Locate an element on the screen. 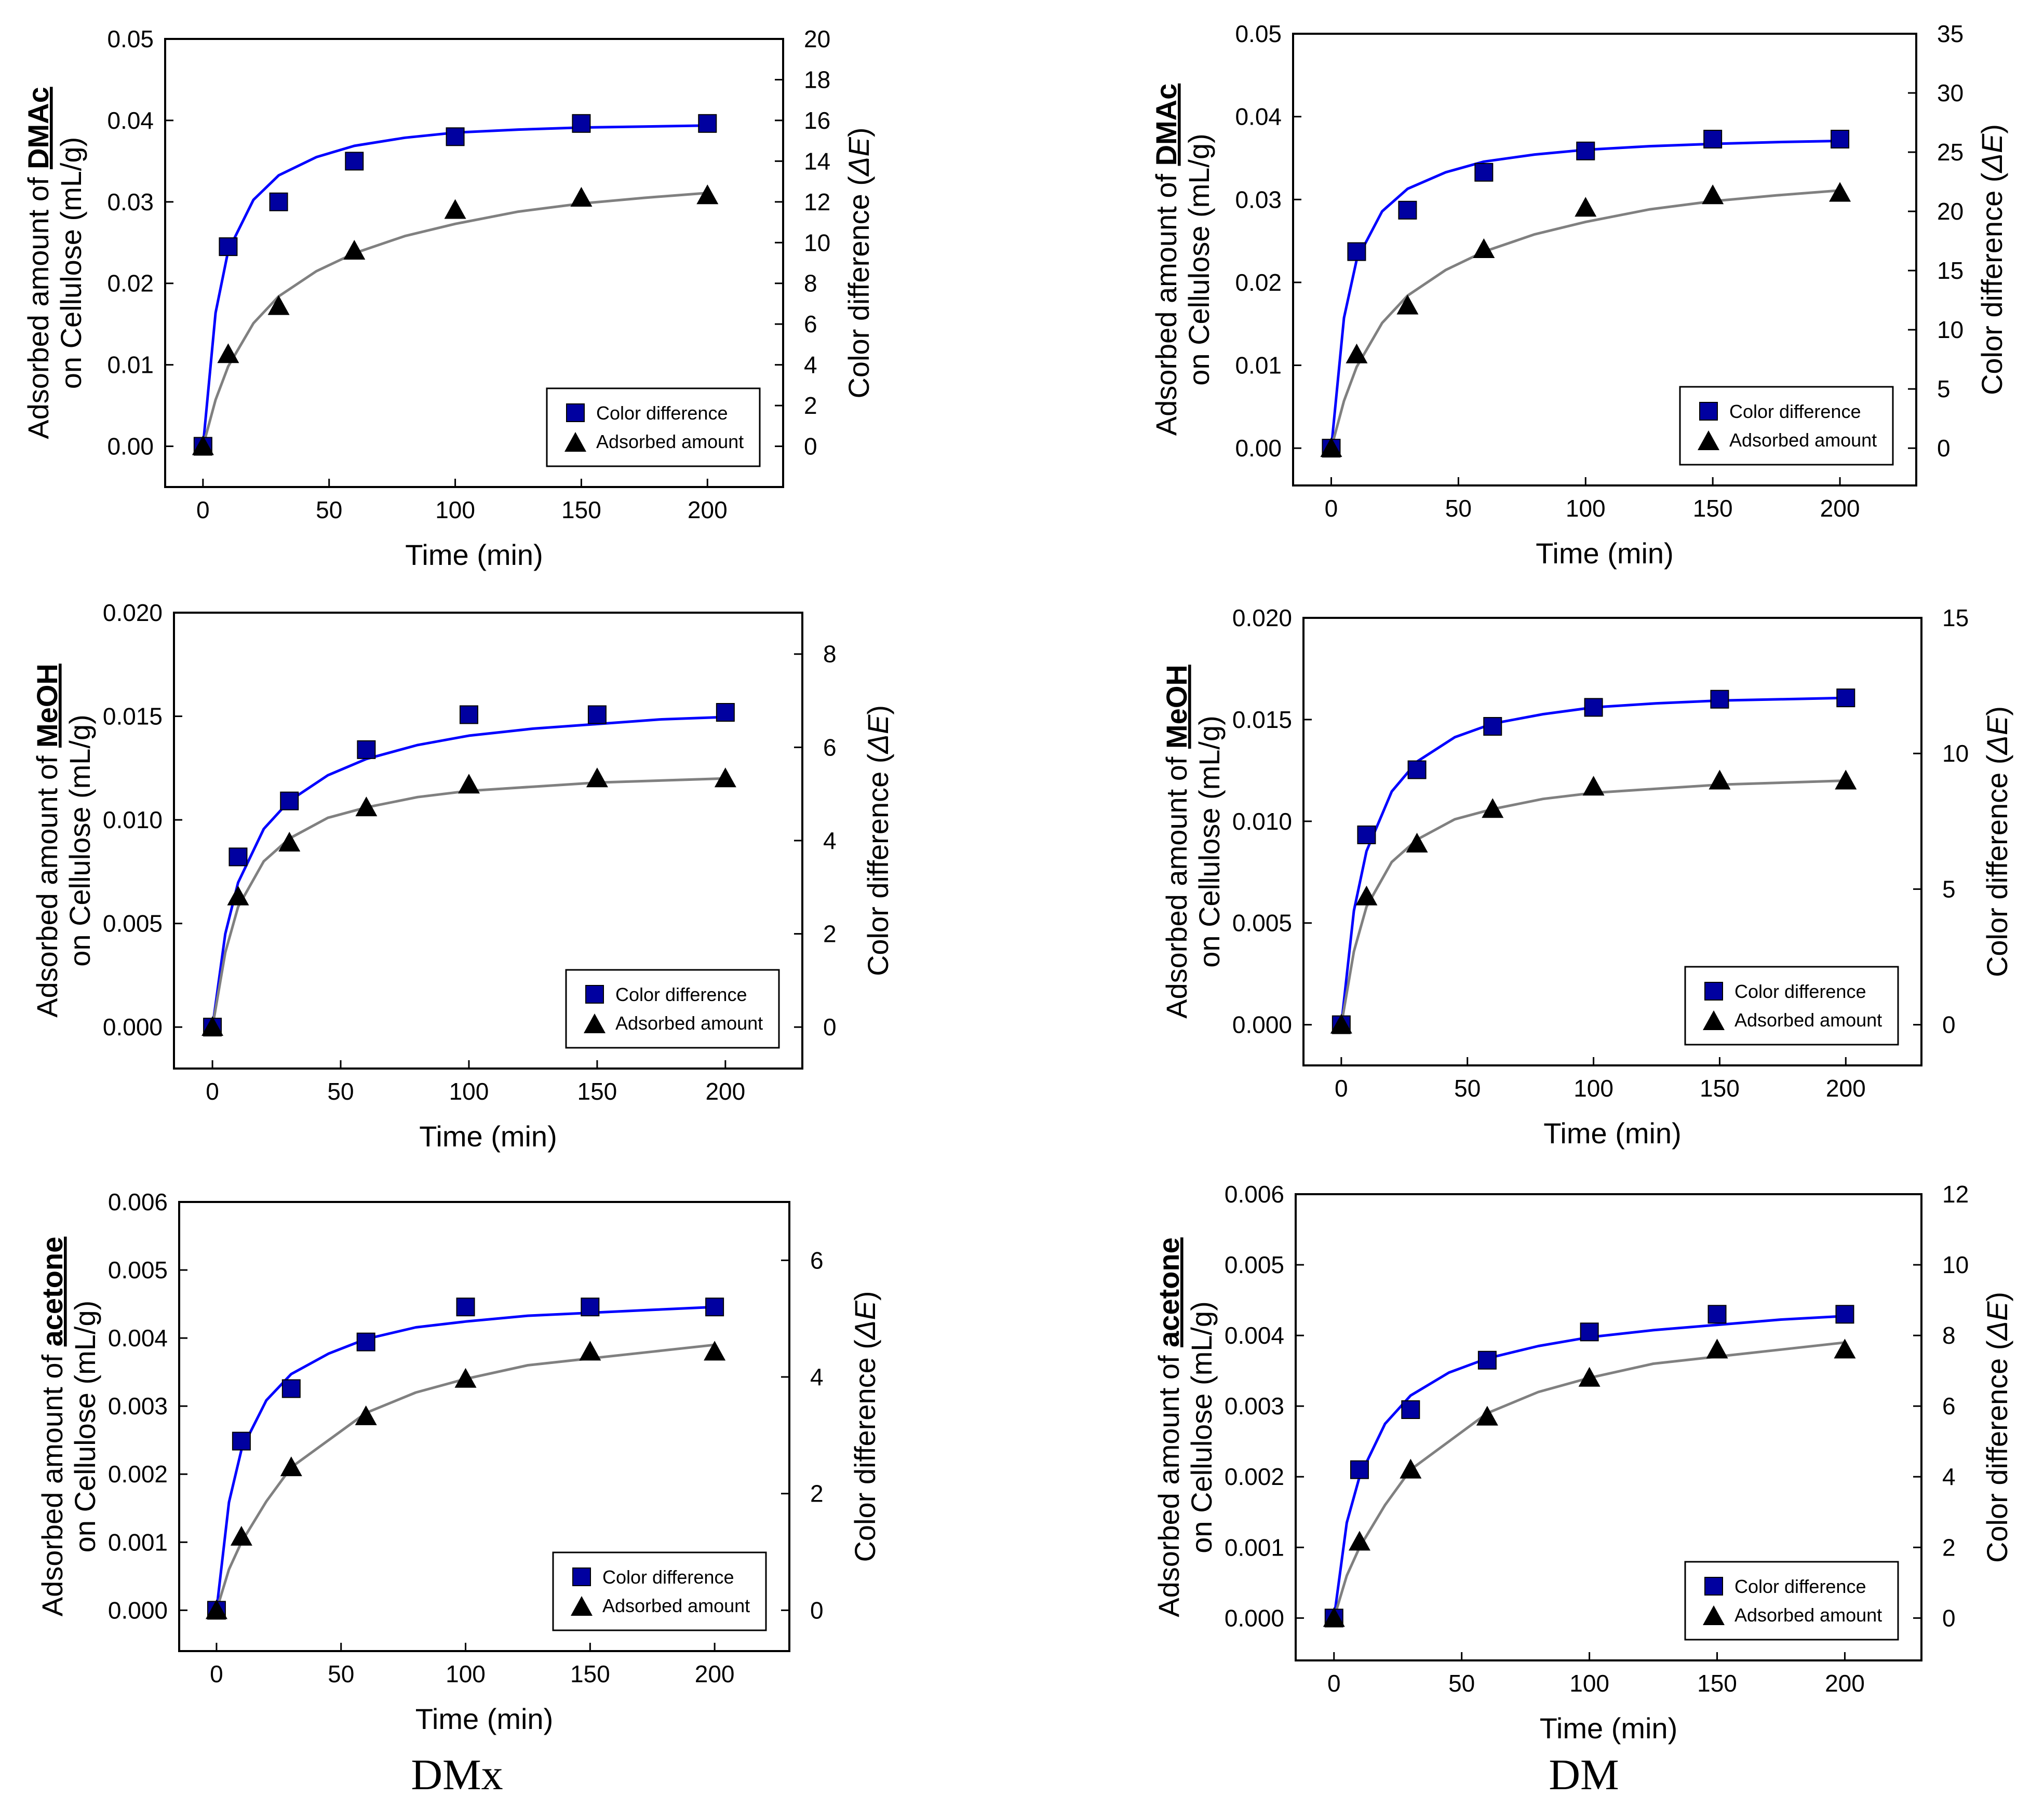  y-tick-label: 0.005 is located at coordinates (1254, 1265).